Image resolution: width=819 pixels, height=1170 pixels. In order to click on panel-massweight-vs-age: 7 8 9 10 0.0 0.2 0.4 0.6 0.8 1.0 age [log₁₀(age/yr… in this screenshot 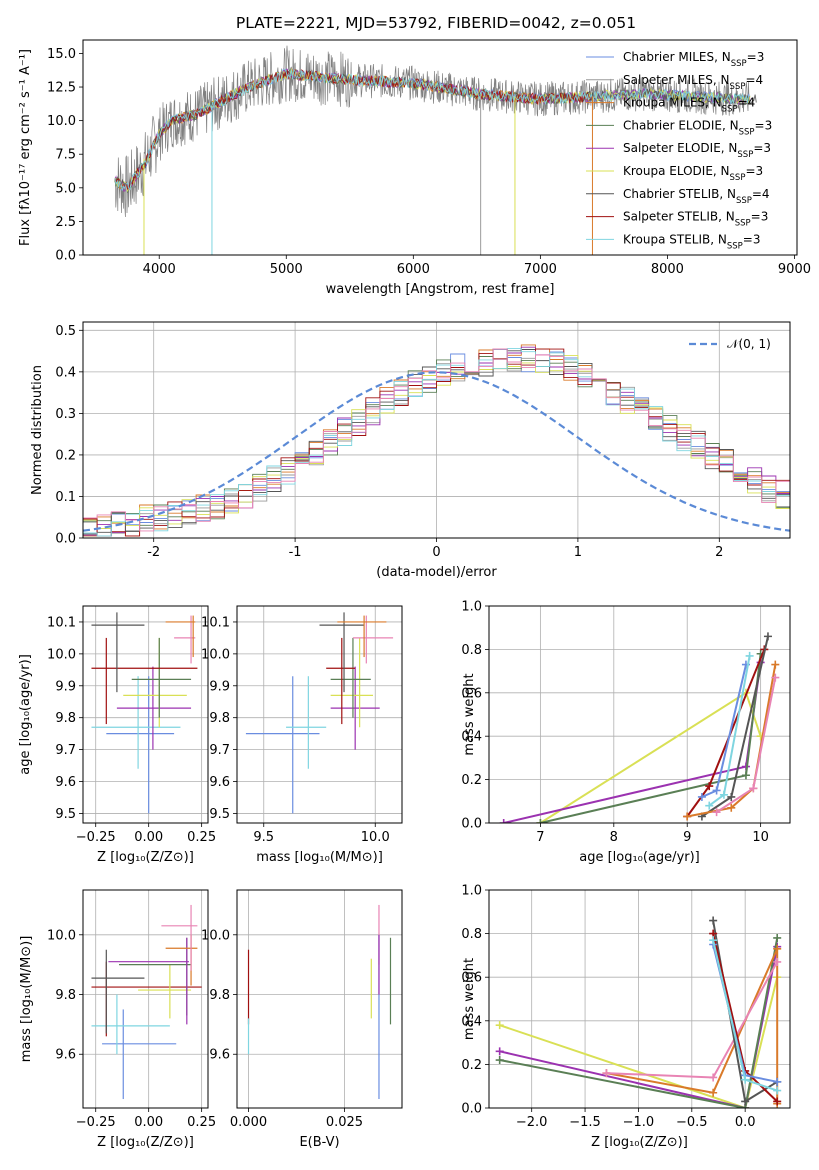, I will do `click(626, 732)`.